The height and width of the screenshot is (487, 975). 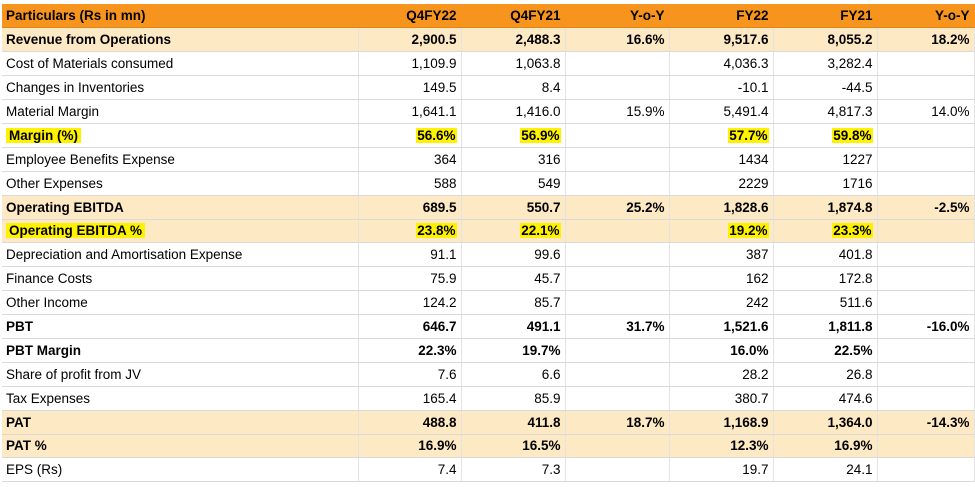 What do you see at coordinates (513, 446) in the screenshot?
I see `table-cell: 16.5%` at bounding box center [513, 446].